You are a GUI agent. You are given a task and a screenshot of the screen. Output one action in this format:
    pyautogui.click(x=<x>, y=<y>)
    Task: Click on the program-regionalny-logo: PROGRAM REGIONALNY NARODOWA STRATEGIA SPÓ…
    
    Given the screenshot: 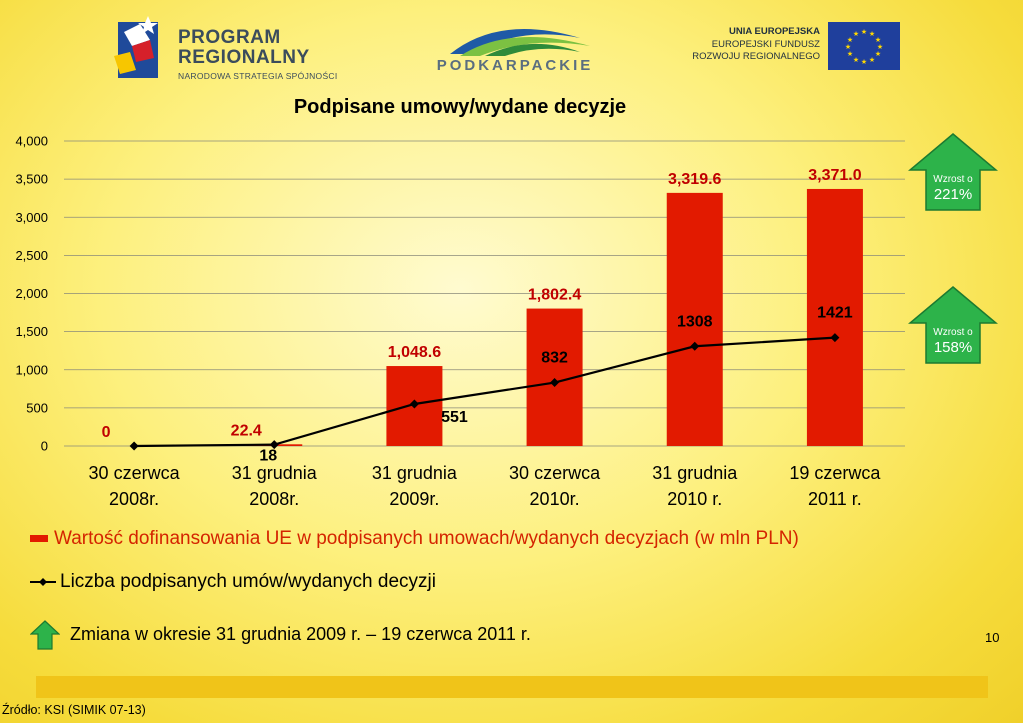 What is the action you would take?
    pyautogui.click(x=230, y=48)
    